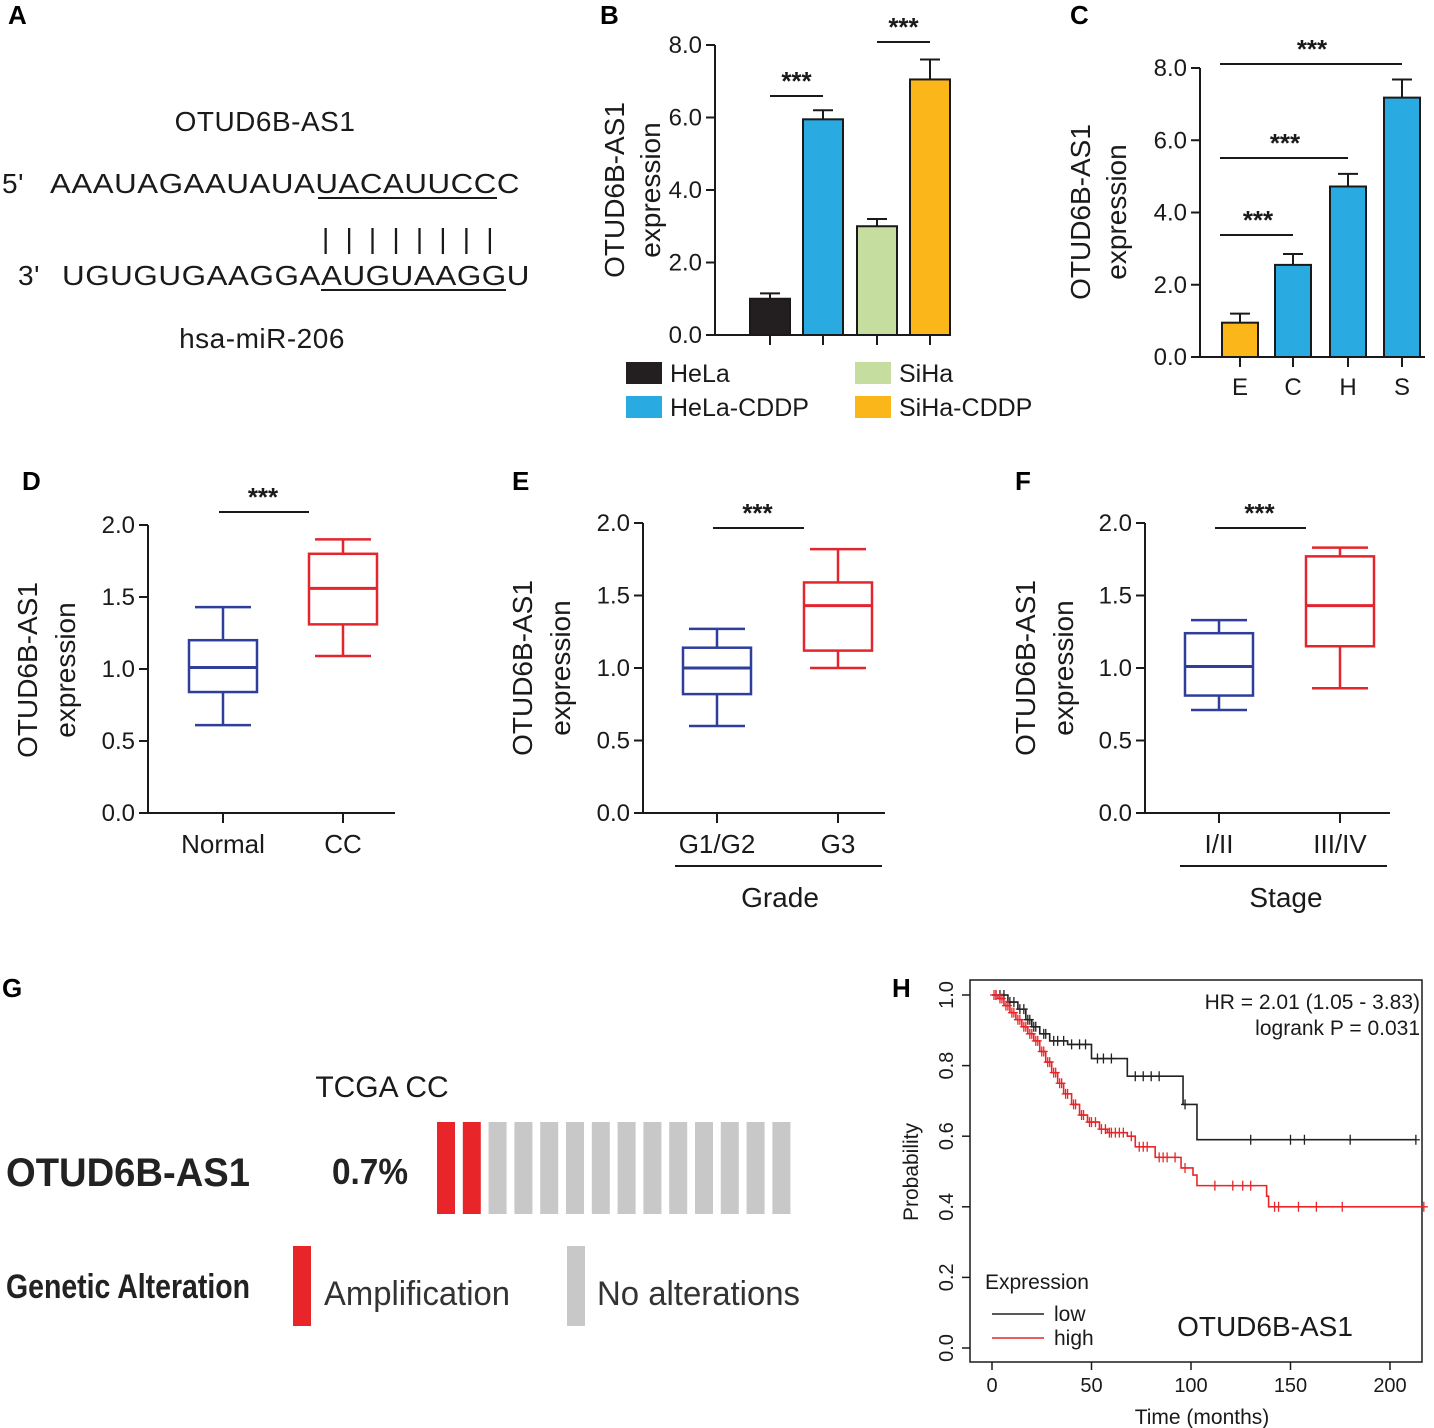 The height and width of the screenshot is (1428, 1434). Describe the element at coordinates (700, 374) in the screenshot. I see `legend-label-hela: HeLa` at that location.